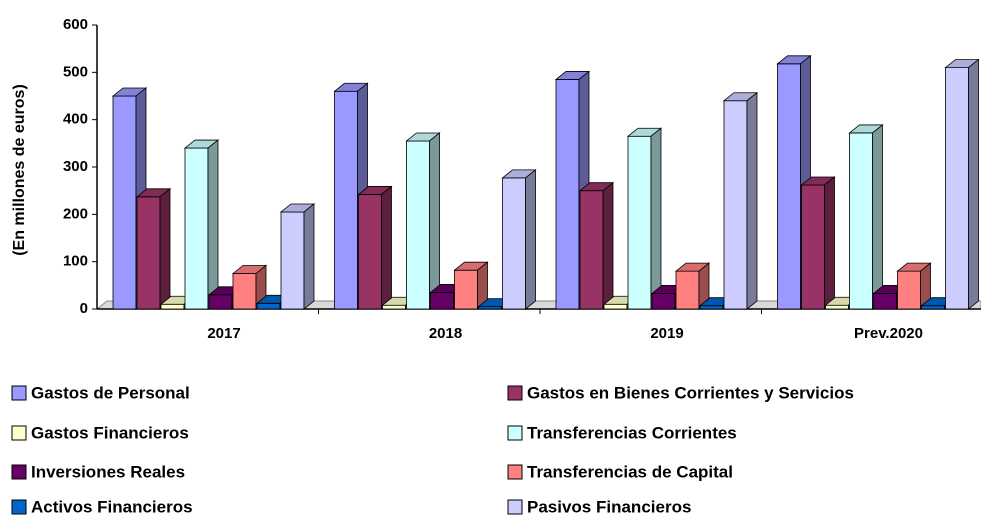 The width and height of the screenshot is (981, 517). I want to click on y-tick-label: 300, so click(75, 166).